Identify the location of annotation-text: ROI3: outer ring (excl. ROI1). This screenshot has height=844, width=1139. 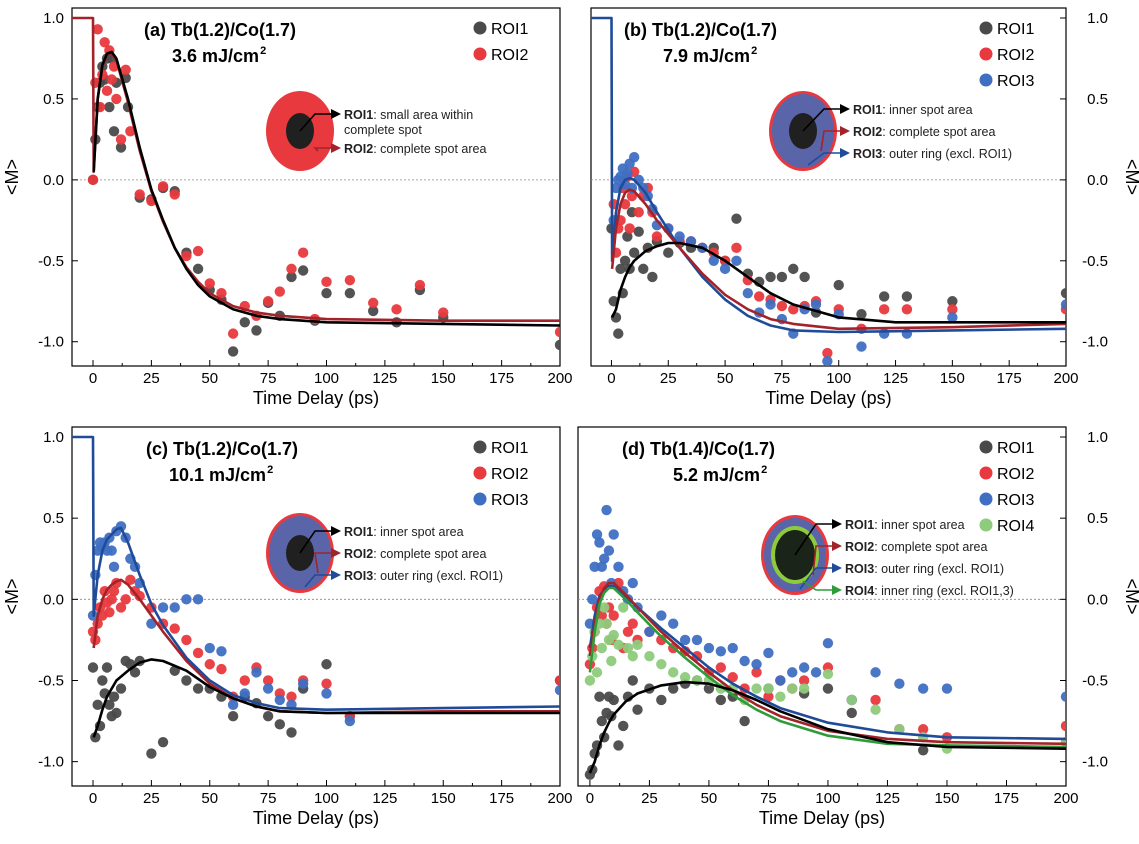
(924, 569).